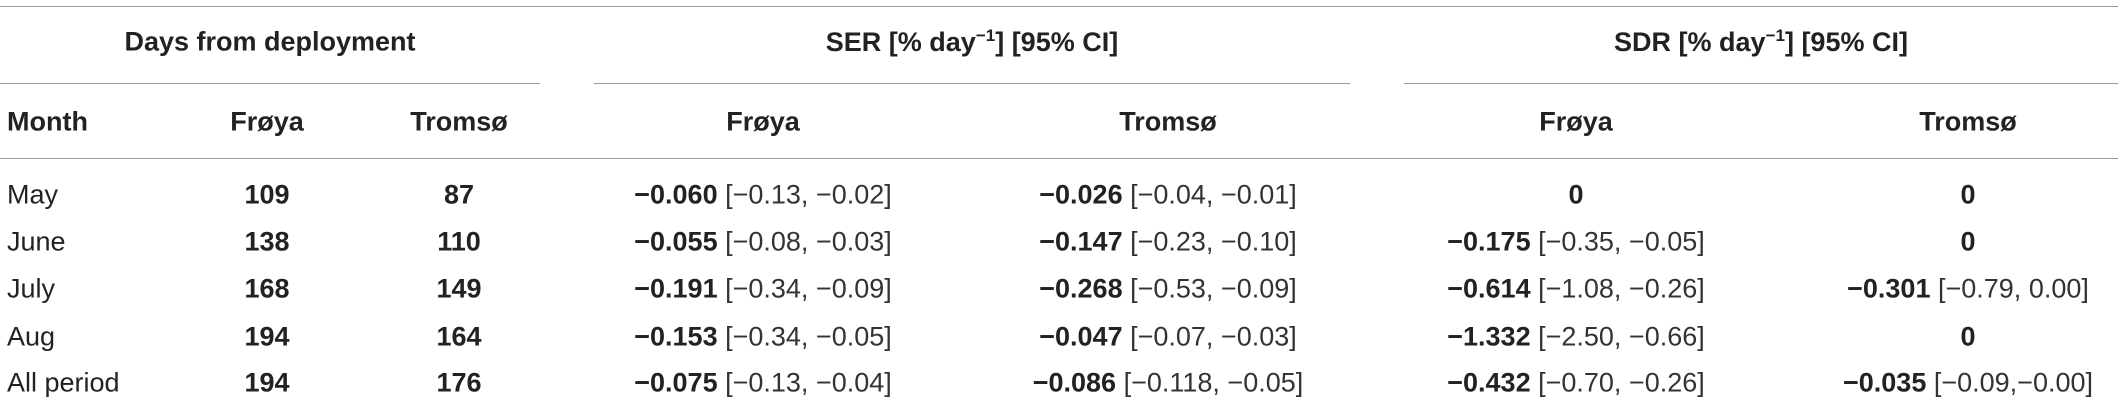  I want to click on group-header: Days from deployment, so click(270, 41).